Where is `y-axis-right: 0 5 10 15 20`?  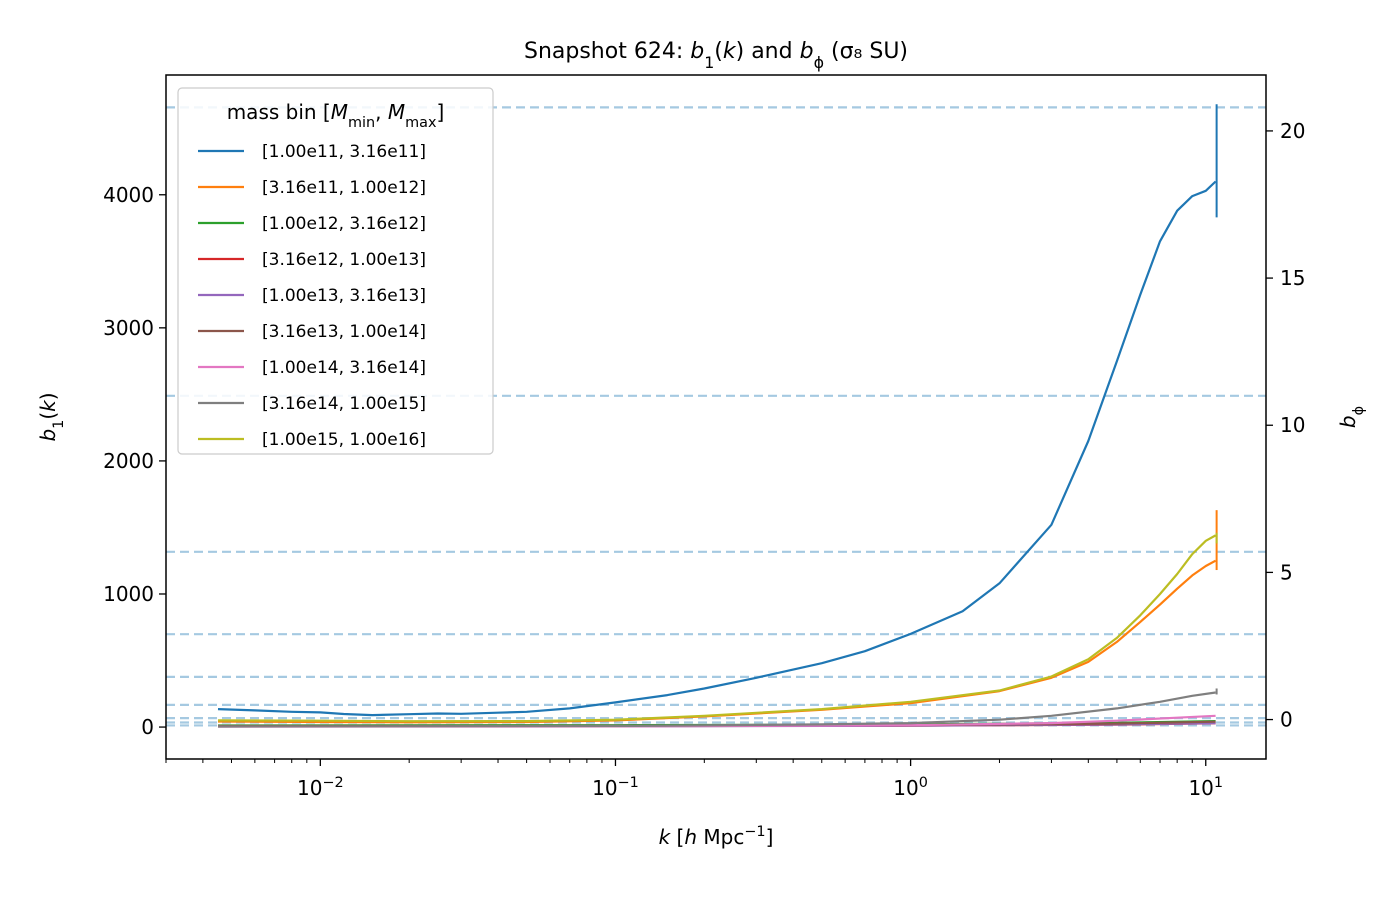
y-axis-right: 0 5 10 15 20 is located at coordinates (1285, 425).